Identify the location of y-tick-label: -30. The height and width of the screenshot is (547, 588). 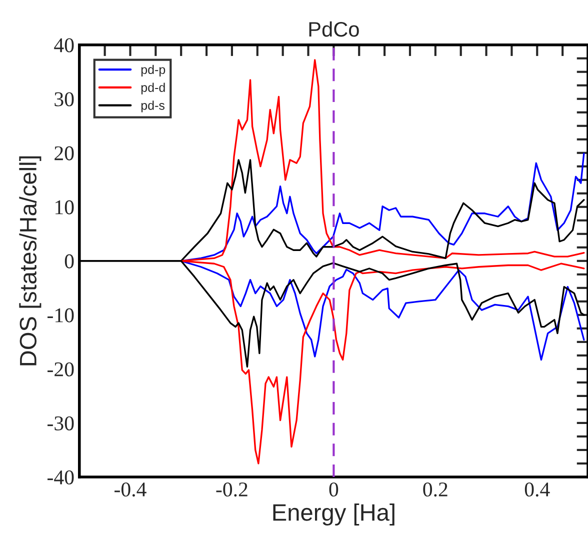
(61, 423).